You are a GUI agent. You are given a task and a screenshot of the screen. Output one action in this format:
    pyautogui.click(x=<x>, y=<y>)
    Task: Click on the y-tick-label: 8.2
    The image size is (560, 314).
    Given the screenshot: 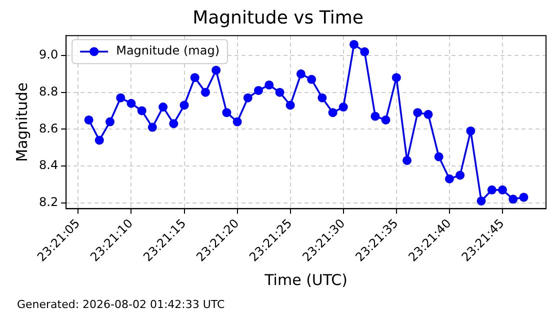 What is the action you would take?
    pyautogui.click(x=48, y=201)
    